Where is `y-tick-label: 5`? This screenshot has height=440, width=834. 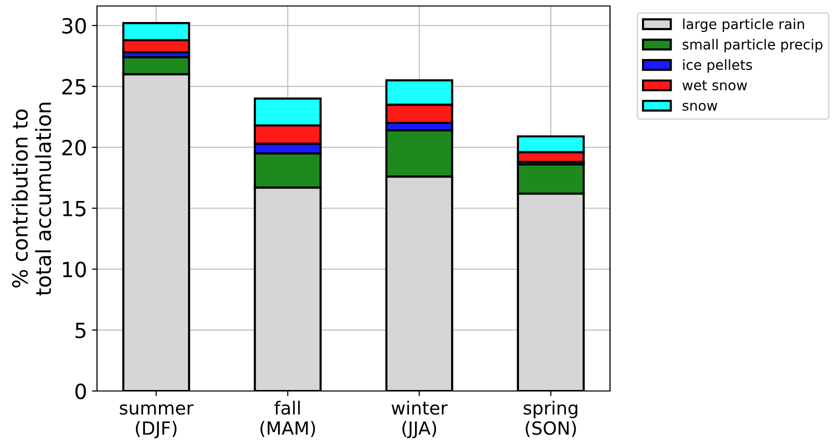 y-tick-label: 5 is located at coordinates (81, 330).